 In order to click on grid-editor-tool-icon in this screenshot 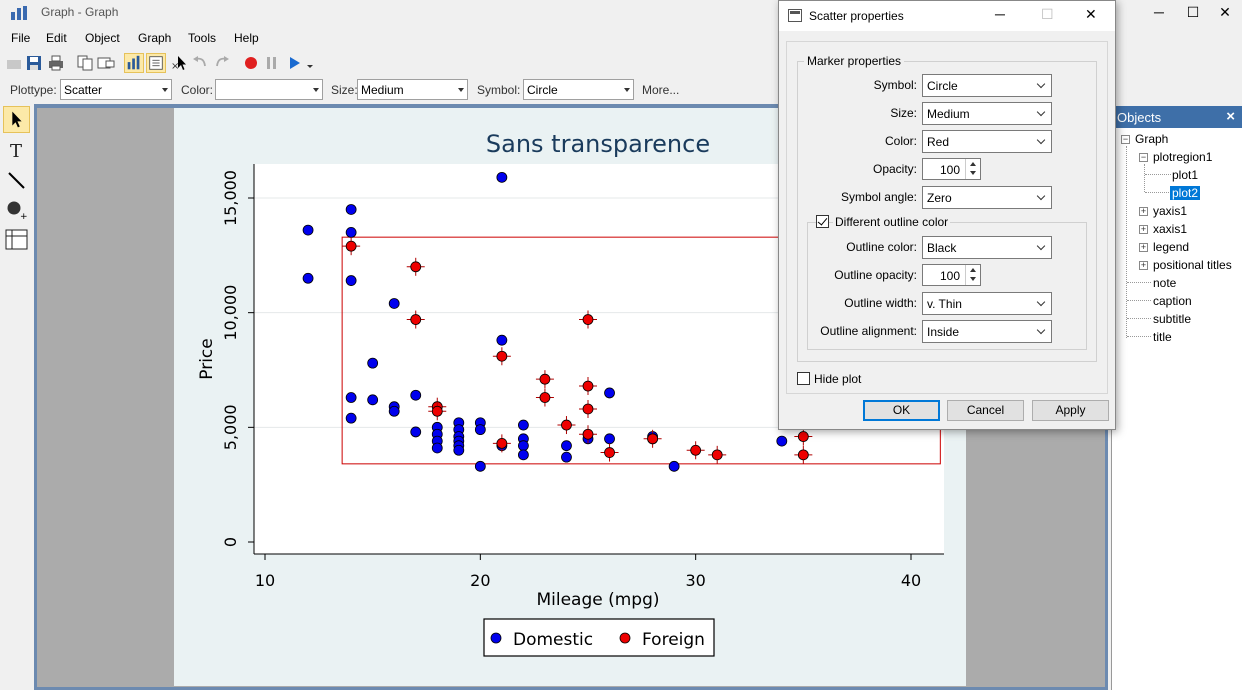, I will do `click(16, 239)`.